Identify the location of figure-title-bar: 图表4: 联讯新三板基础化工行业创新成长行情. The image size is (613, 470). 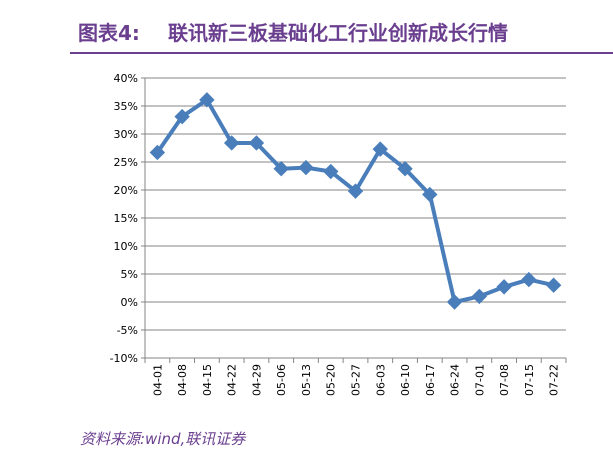
(341, 36).